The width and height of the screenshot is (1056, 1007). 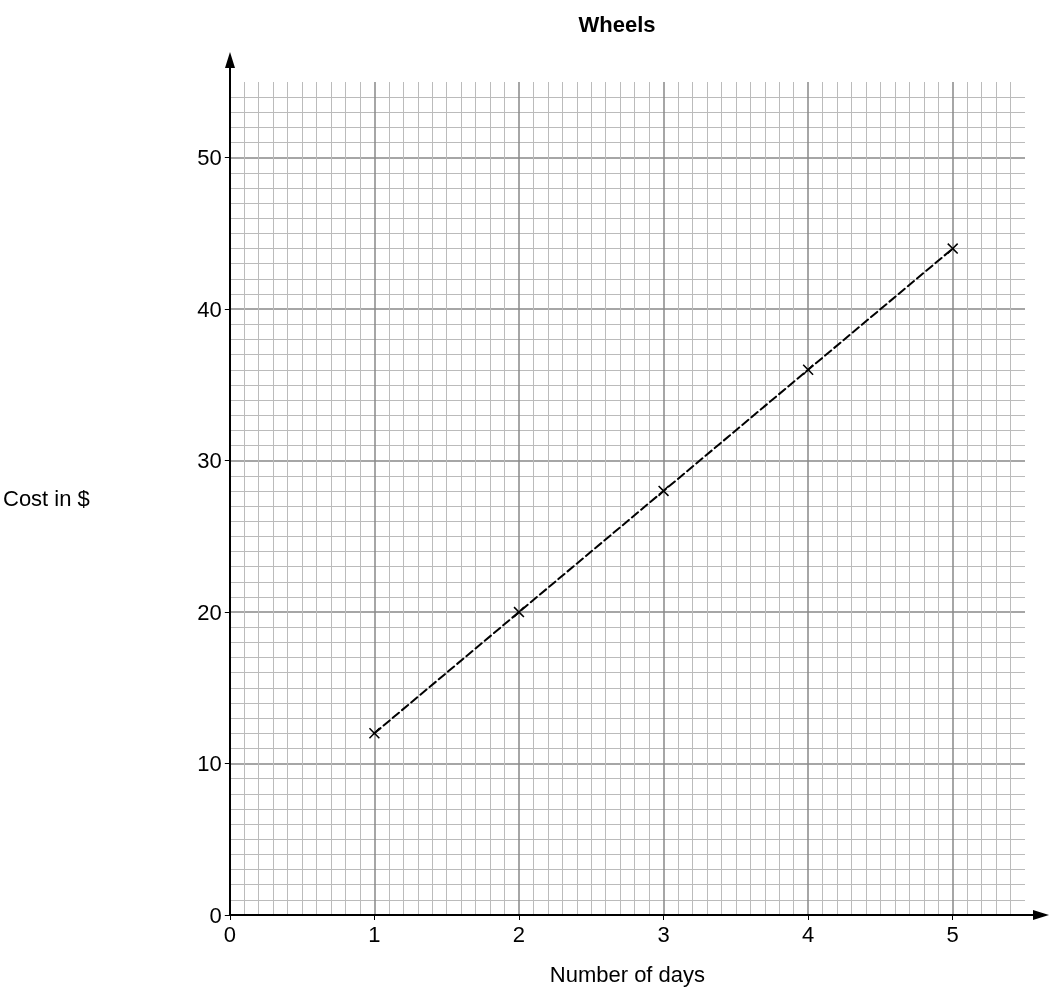 I want to click on y-tick-label: 40, so click(x=209, y=309).